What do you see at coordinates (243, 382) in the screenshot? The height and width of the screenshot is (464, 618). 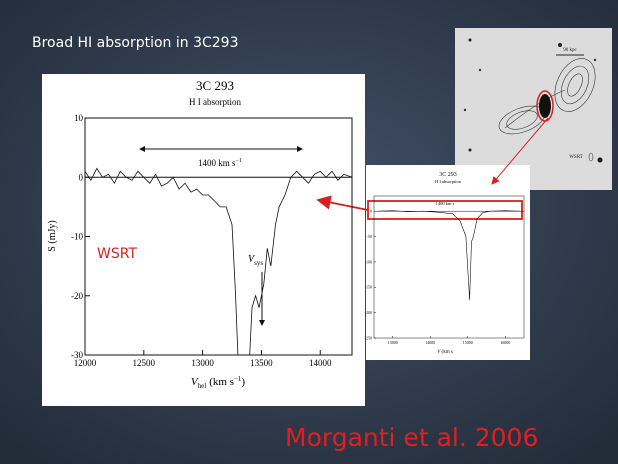 I see `x-label-close: )` at bounding box center [243, 382].